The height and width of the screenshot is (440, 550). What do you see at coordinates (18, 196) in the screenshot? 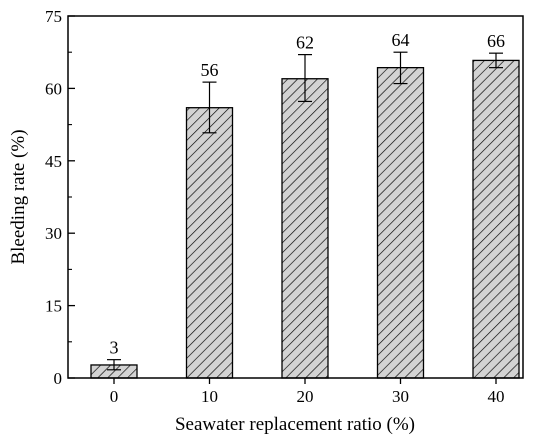
I see `y-axis-title: Bleeding rate (%)` at bounding box center [18, 196].